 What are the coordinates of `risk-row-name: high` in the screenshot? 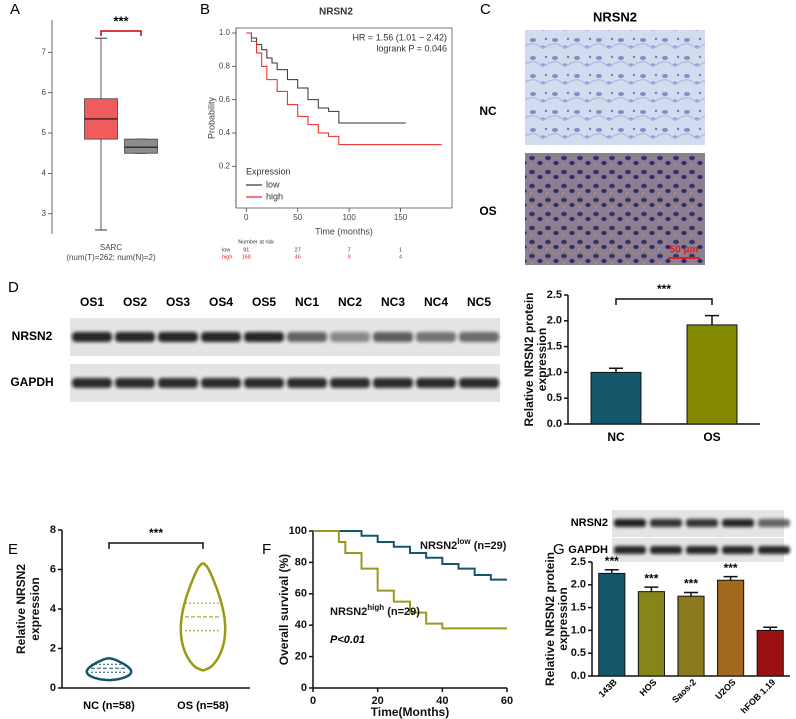 It's located at (227, 257).